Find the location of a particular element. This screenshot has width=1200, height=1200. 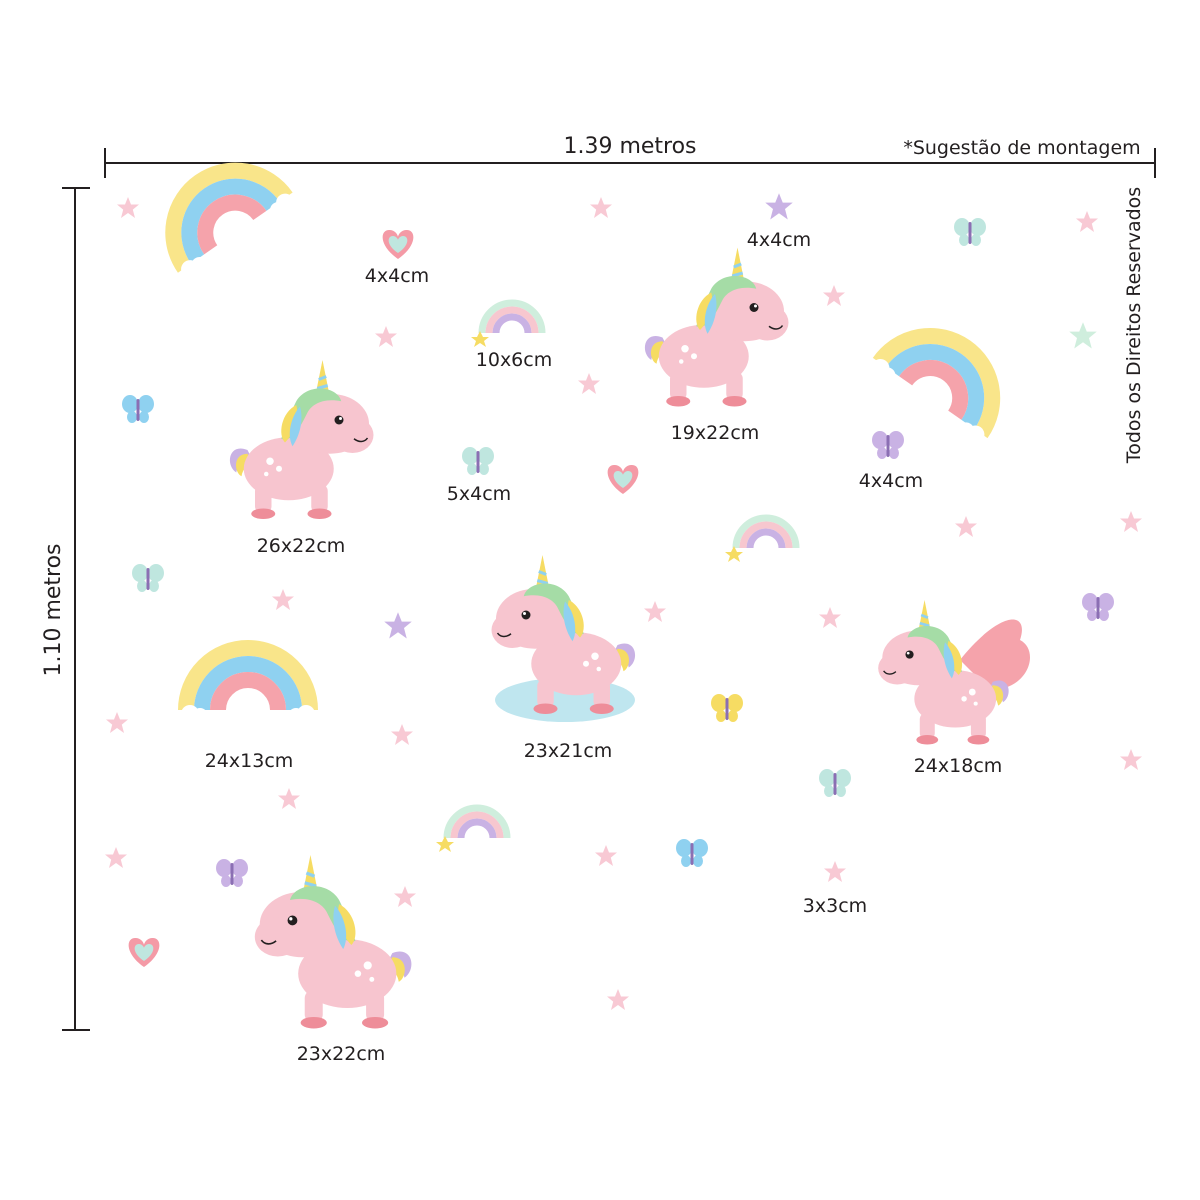

size-label: 10x6cm is located at coordinates (514, 360).